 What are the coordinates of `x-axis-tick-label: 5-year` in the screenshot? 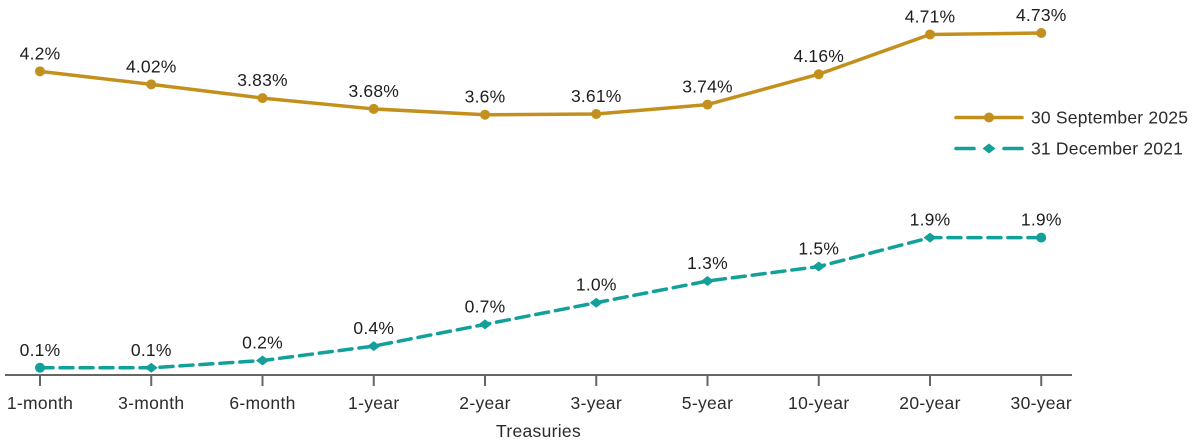 It's located at (707, 403).